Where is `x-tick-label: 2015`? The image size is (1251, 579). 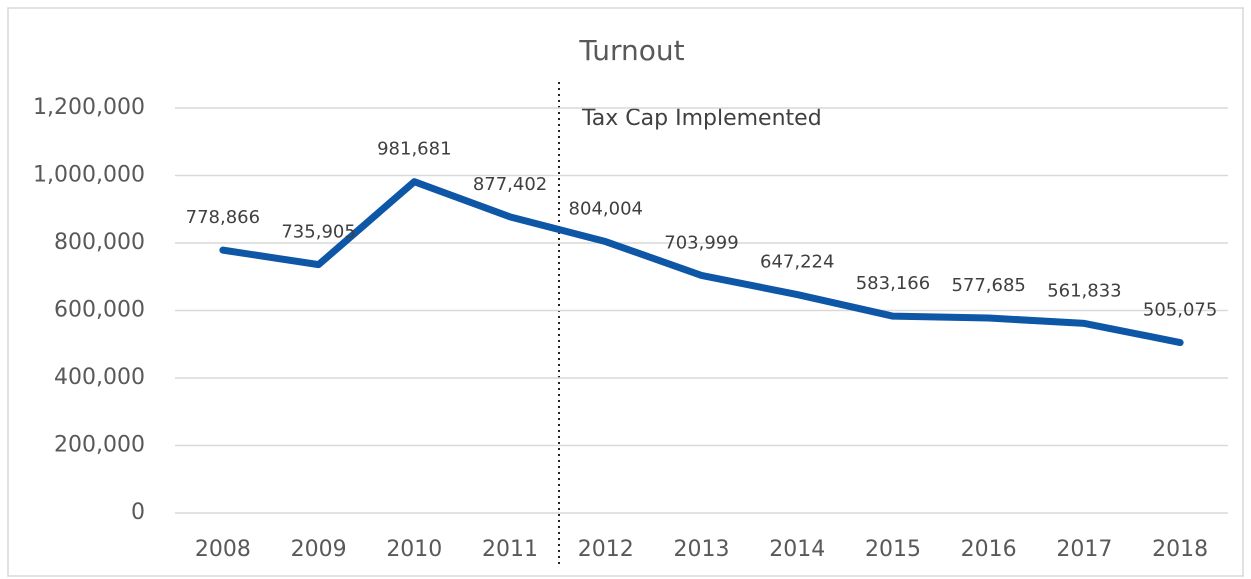 x-tick-label: 2015 is located at coordinates (893, 549).